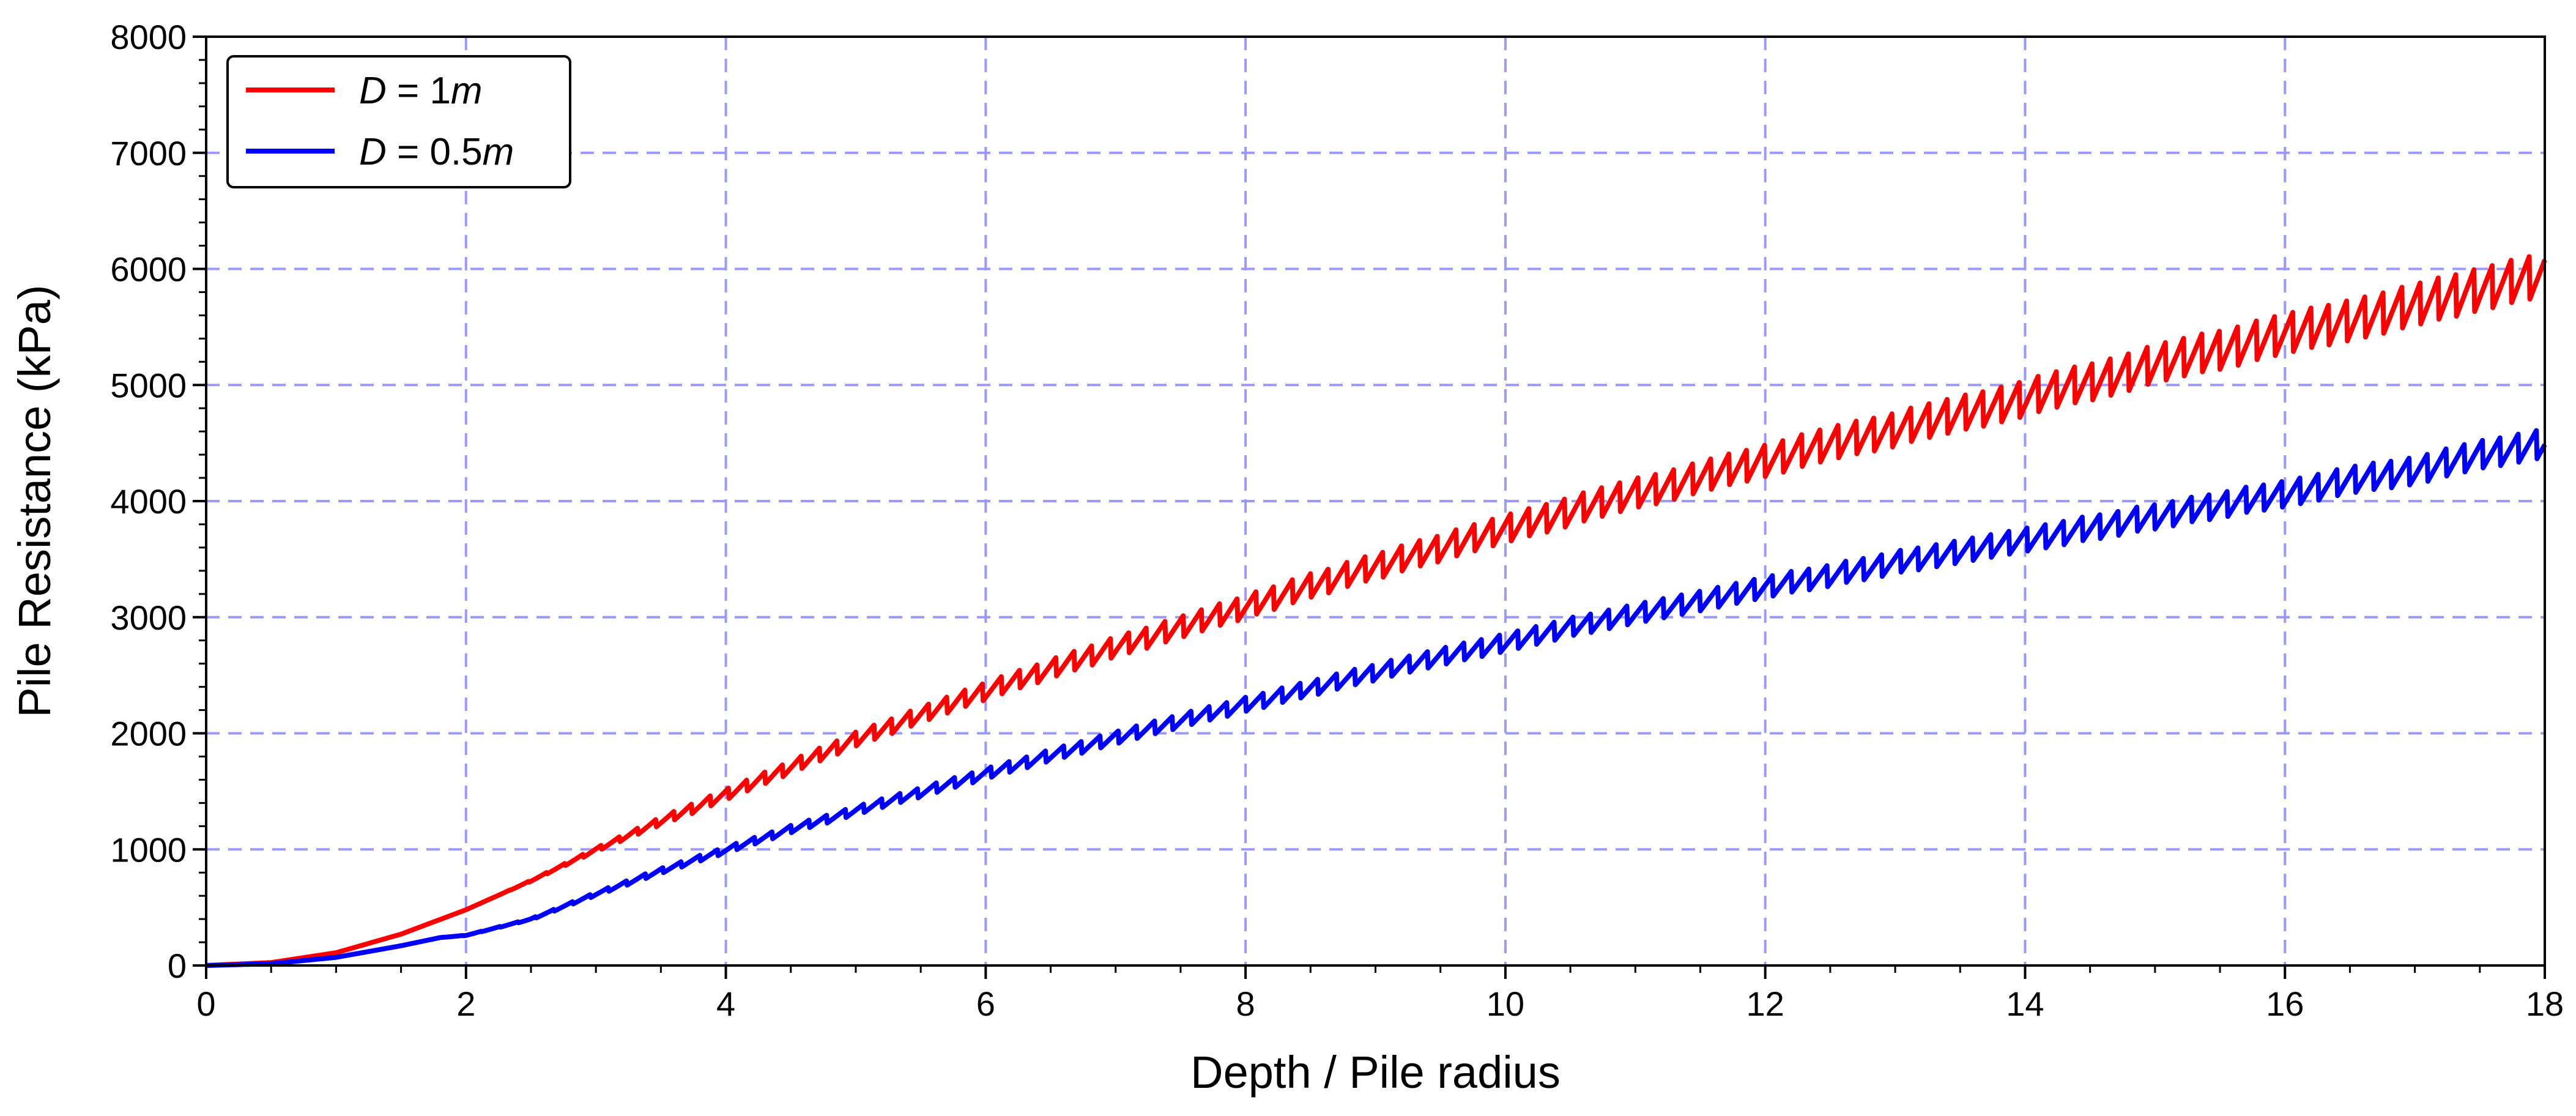 This screenshot has width=2576, height=1116. What do you see at coordinates (177, 966) in the screenshot?
I see `y-tick-label: 0` at bounding box center [177, 966].